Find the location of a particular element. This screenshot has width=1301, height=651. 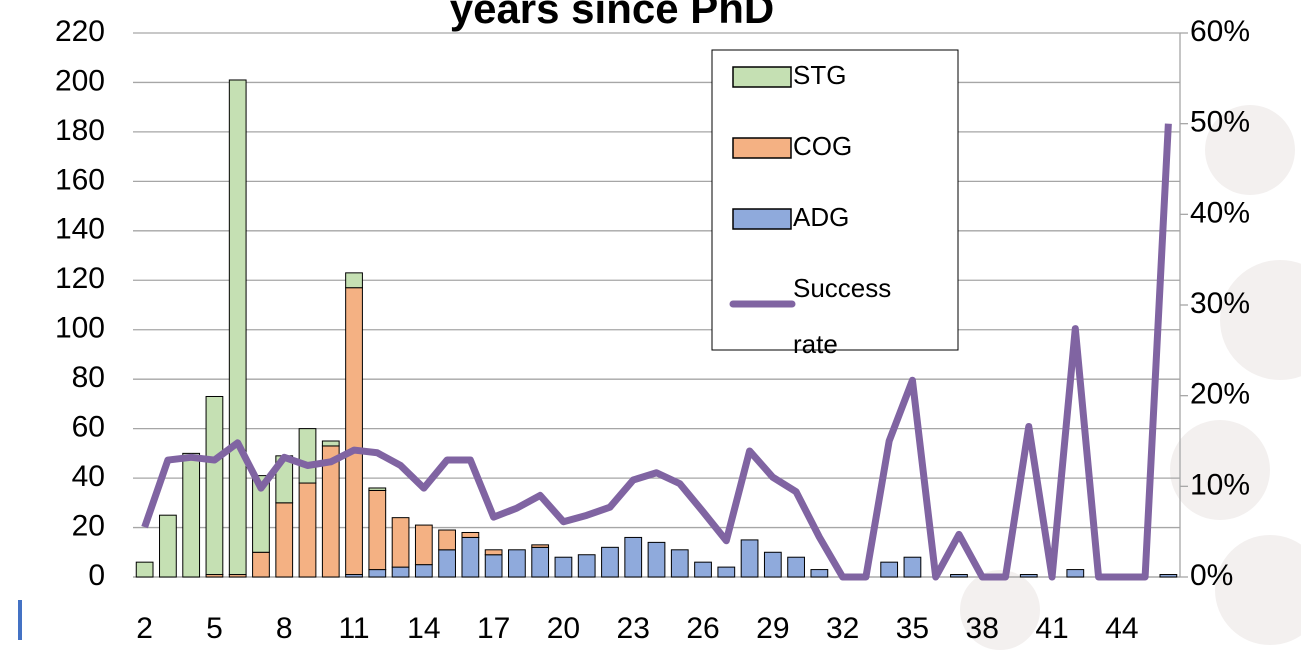

y2-tick-label: 40% is located at coordinates (1220, 212).